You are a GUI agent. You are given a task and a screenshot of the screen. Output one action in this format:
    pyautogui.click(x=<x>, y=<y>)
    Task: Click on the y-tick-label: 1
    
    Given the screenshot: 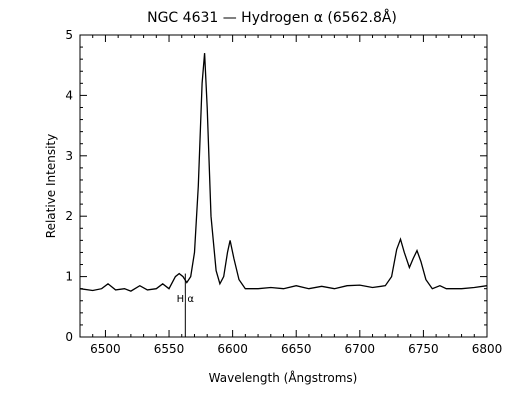 What is the action you would take?
    pyautogui.click(x=69, y=277)
    